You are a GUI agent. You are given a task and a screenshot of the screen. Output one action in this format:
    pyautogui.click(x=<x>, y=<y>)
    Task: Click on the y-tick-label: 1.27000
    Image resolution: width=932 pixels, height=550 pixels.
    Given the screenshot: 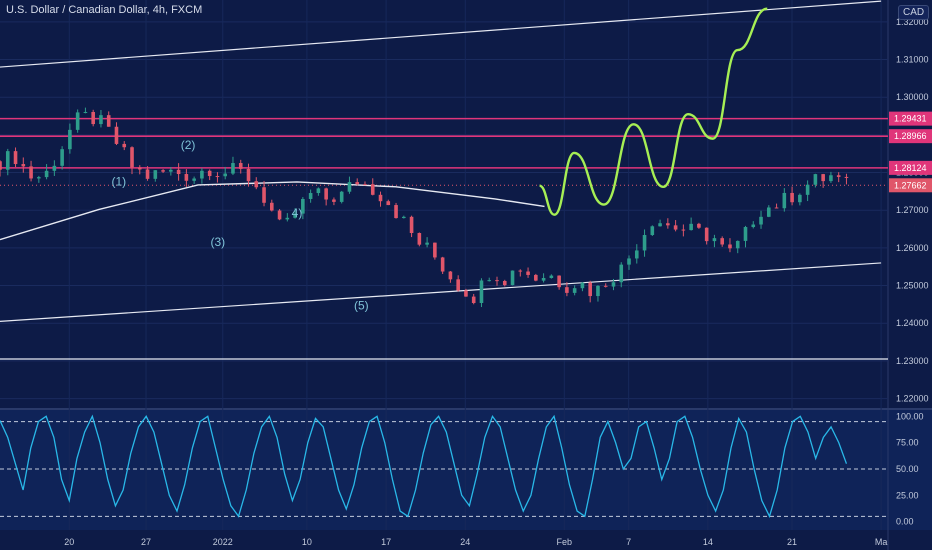 What is the action you would take?
    pyautogui.click(x=912, y=210)
    